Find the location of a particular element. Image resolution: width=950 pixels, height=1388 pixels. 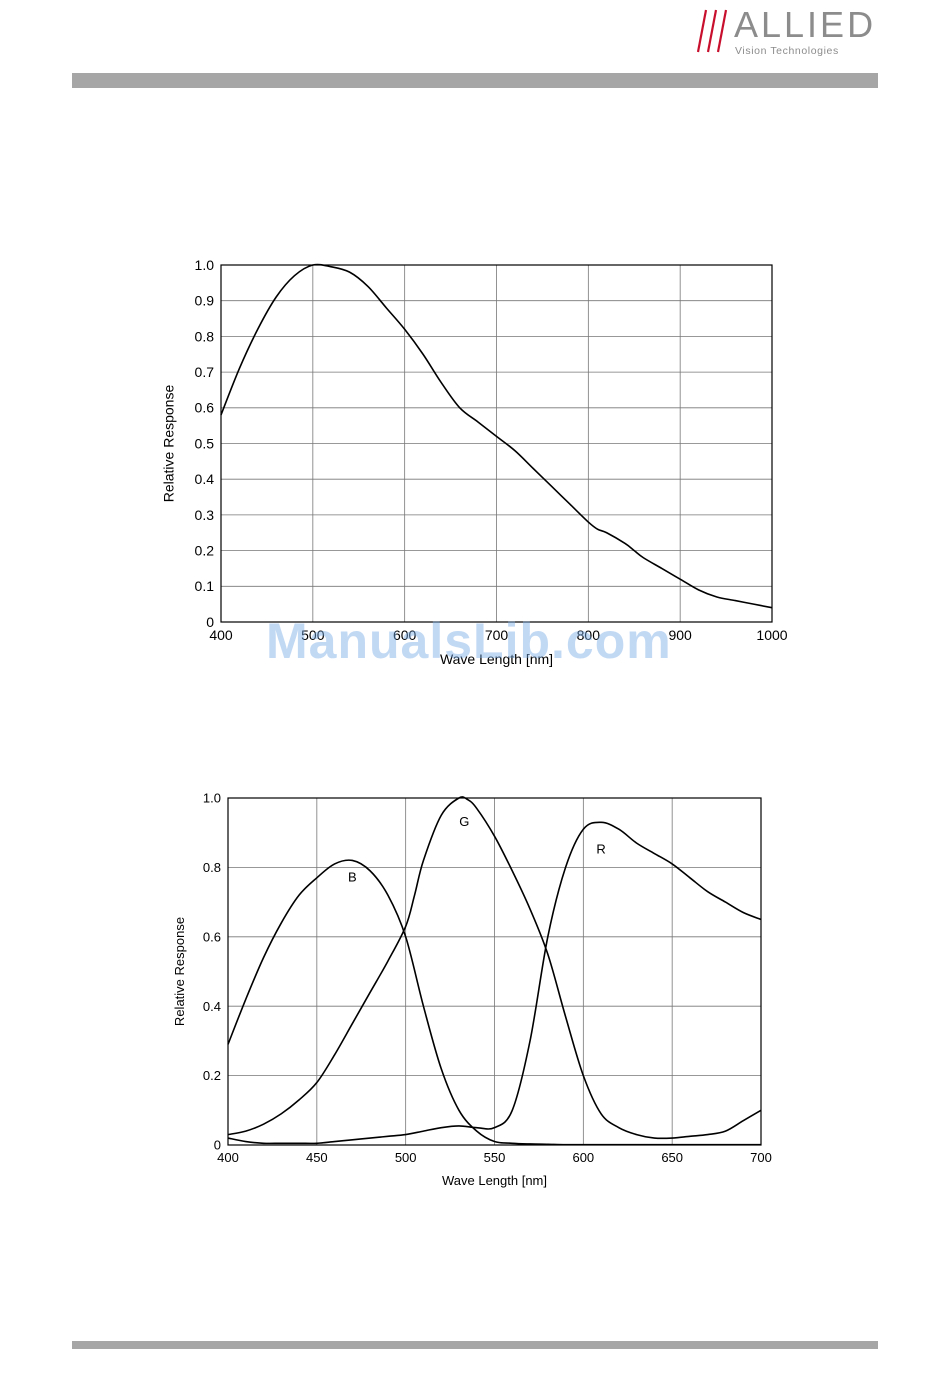

chart-2-ytick-1: 0.2 is located at coordinates (212, 1075).